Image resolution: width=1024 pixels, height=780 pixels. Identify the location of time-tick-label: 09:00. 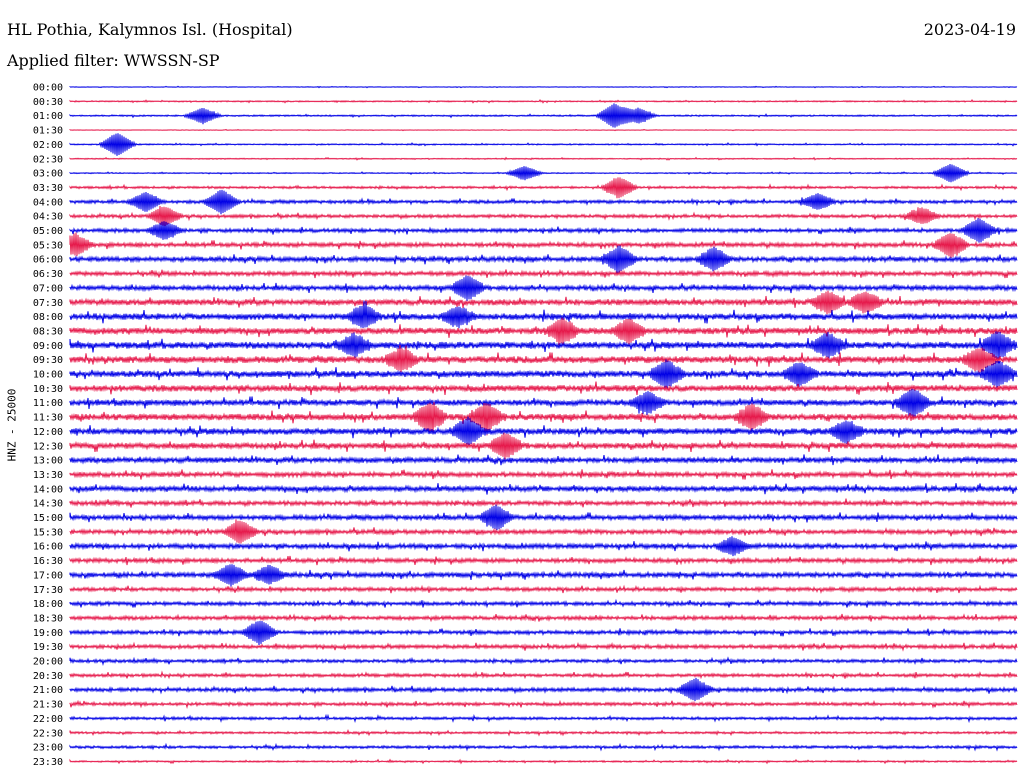
(48, 346).